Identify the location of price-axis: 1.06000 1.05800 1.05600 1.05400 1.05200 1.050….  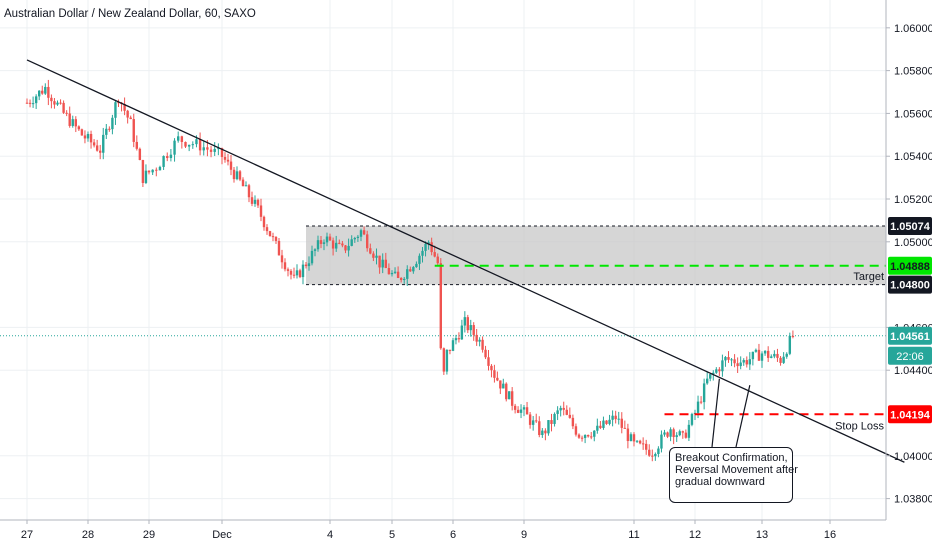
(909, 264).